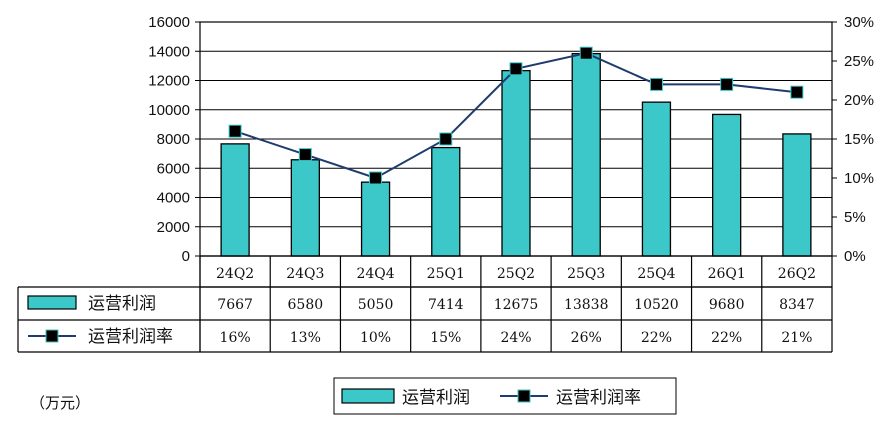 The height and width of the screenshot is (426, 890). I want to click on table-value-operating-profit: 5050, so click(376, 305).